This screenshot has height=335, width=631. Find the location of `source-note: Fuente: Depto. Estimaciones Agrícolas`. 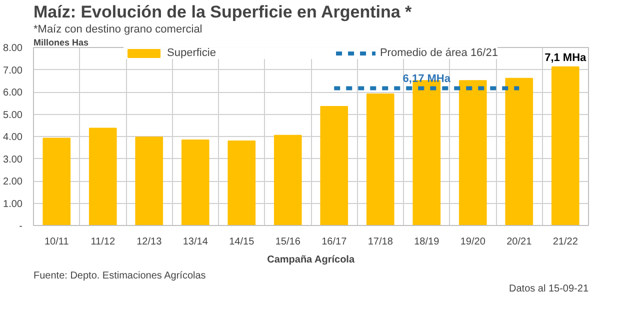

source-note: Fuente: Depto. Estimaciones Agrícolas is located at coordinates (120, 276).